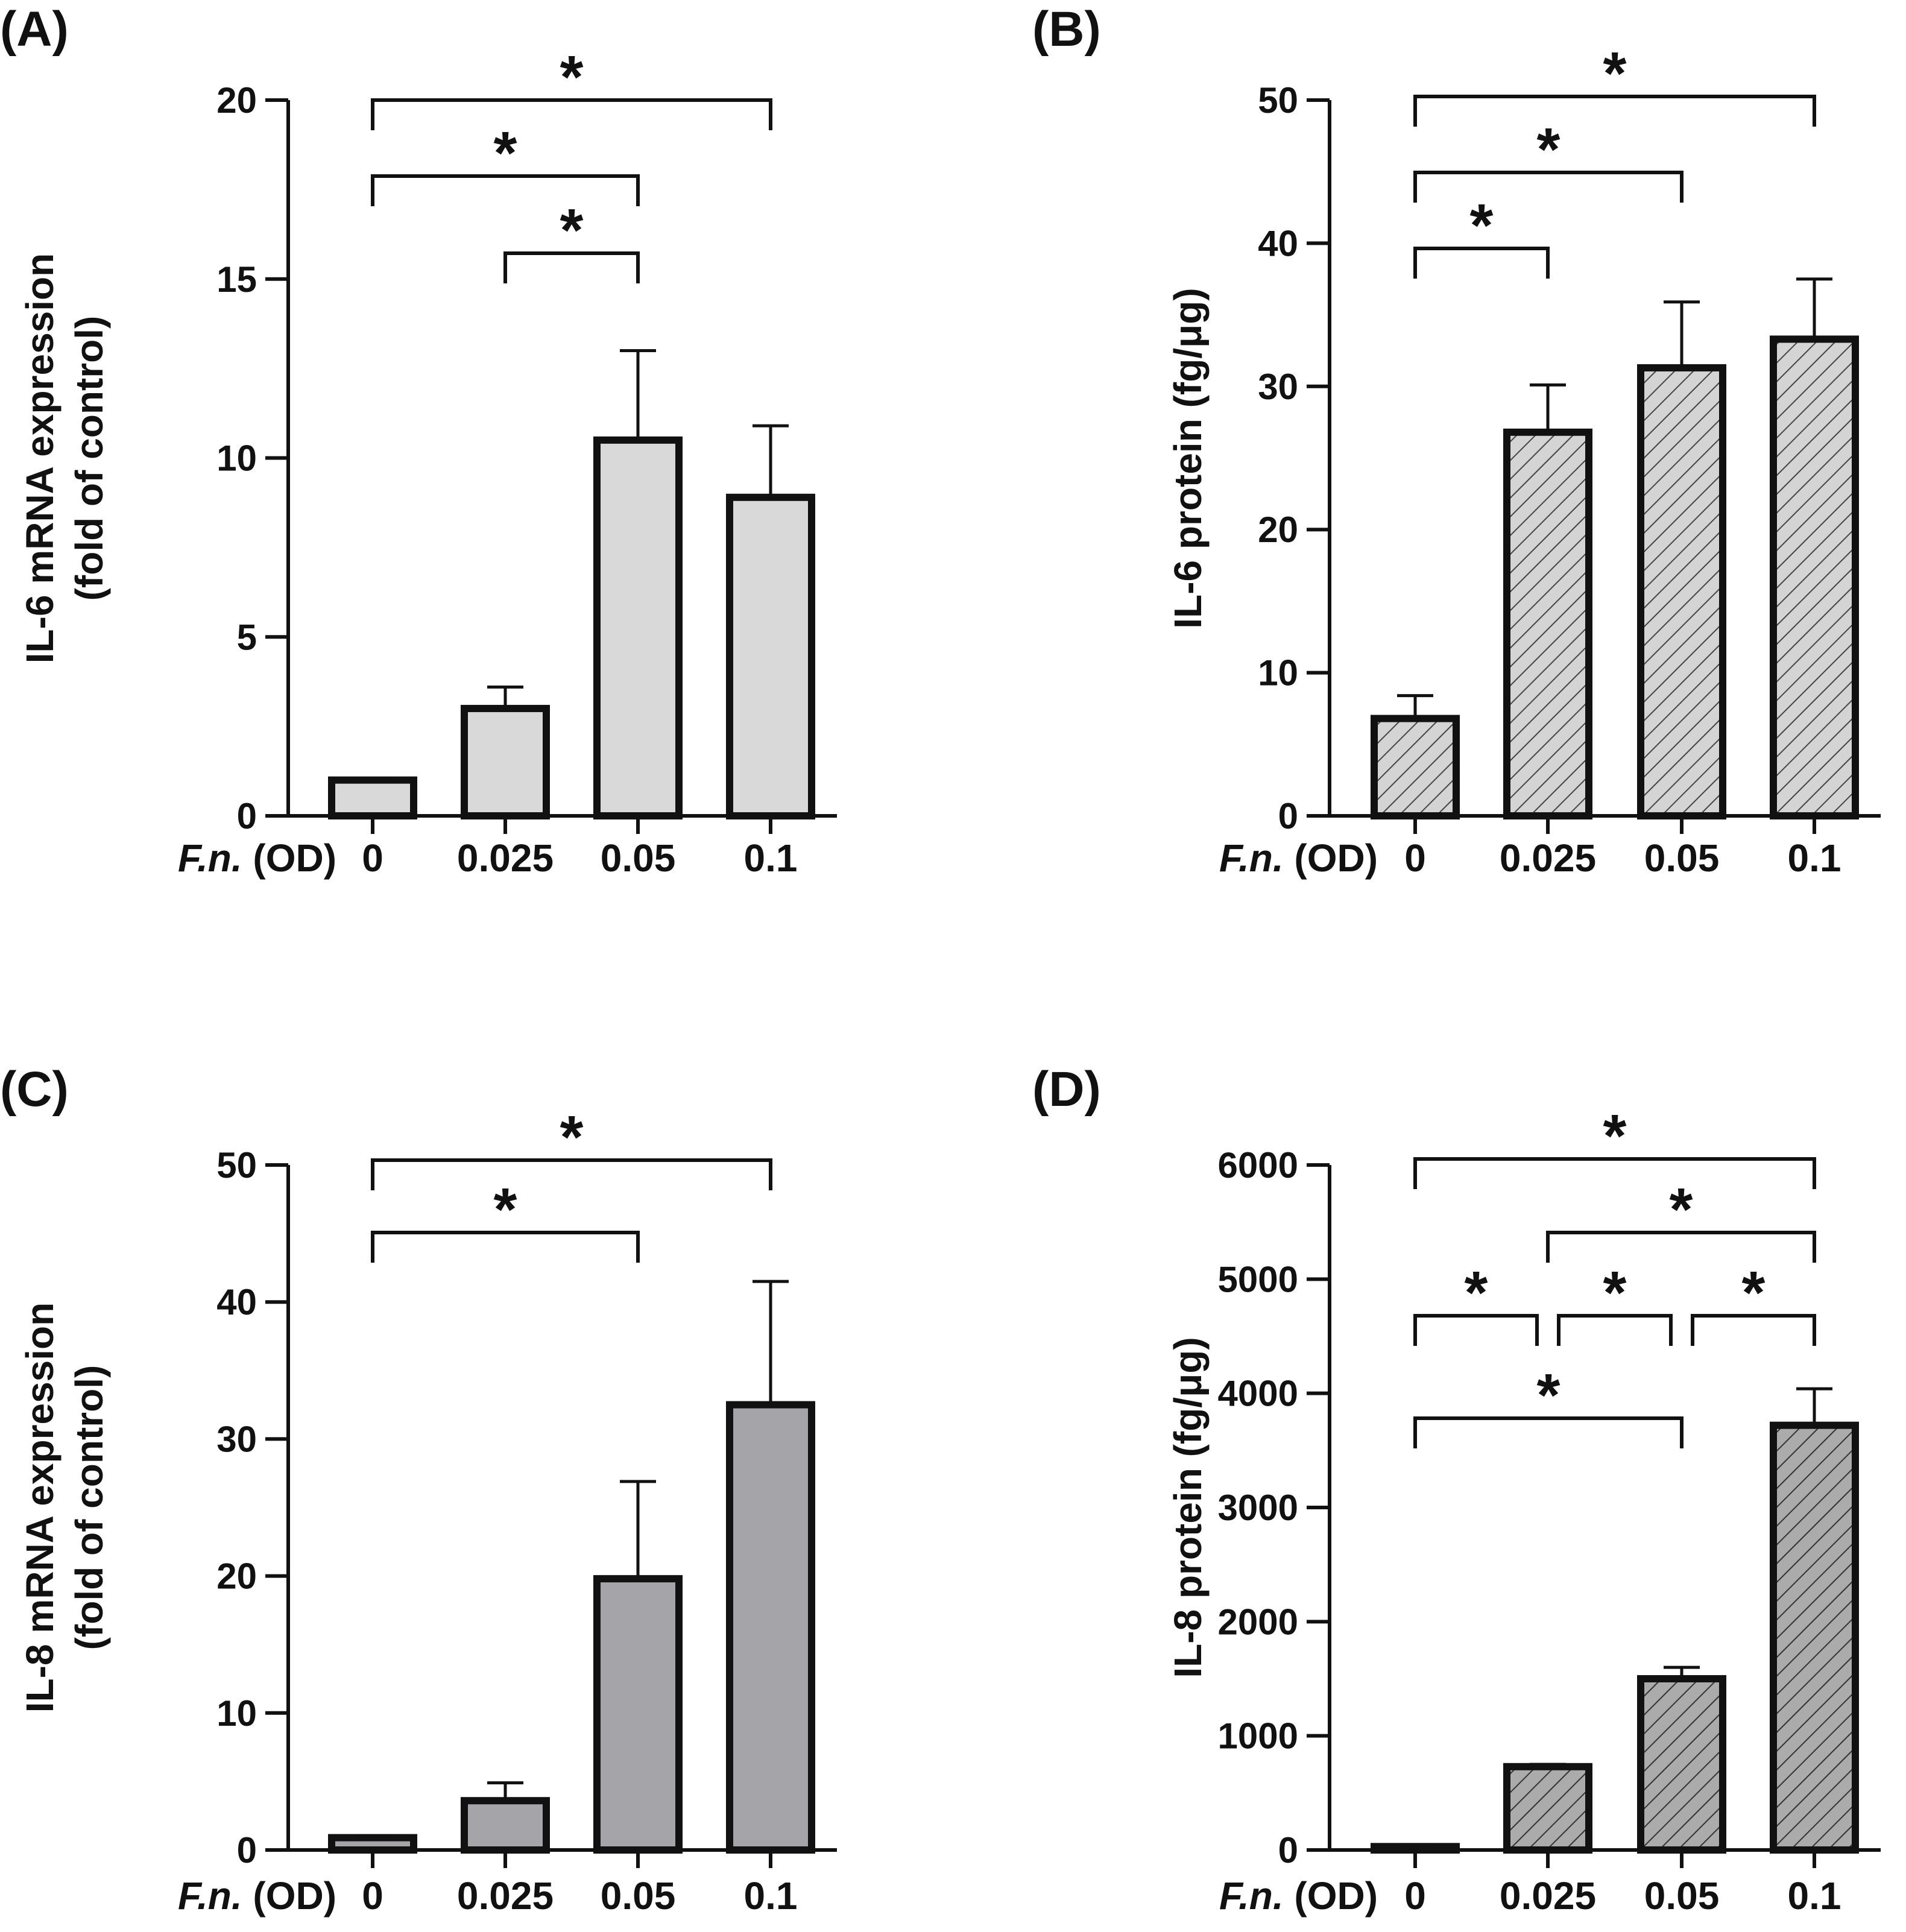 This screenshot has width=1906, height=1932. I want to click on panel-label: (D), so click(1066, 1089).